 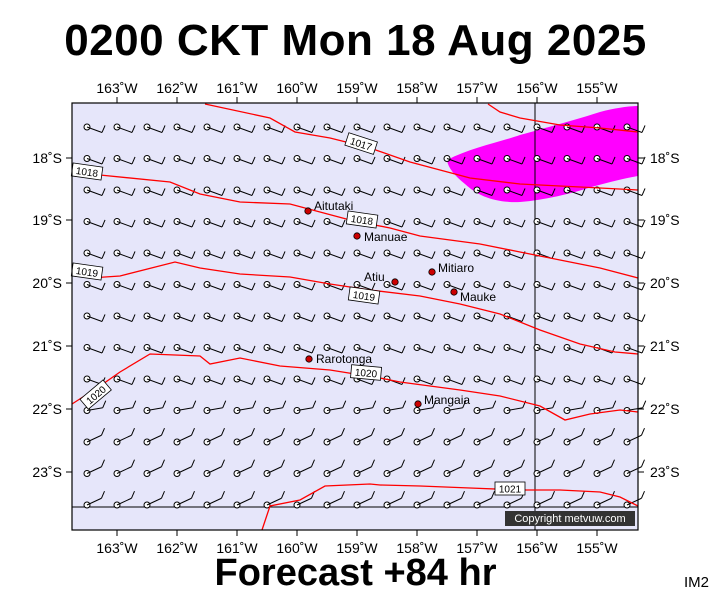 I want to click on svg-text: 18˚S, so click(x=665, y=158).